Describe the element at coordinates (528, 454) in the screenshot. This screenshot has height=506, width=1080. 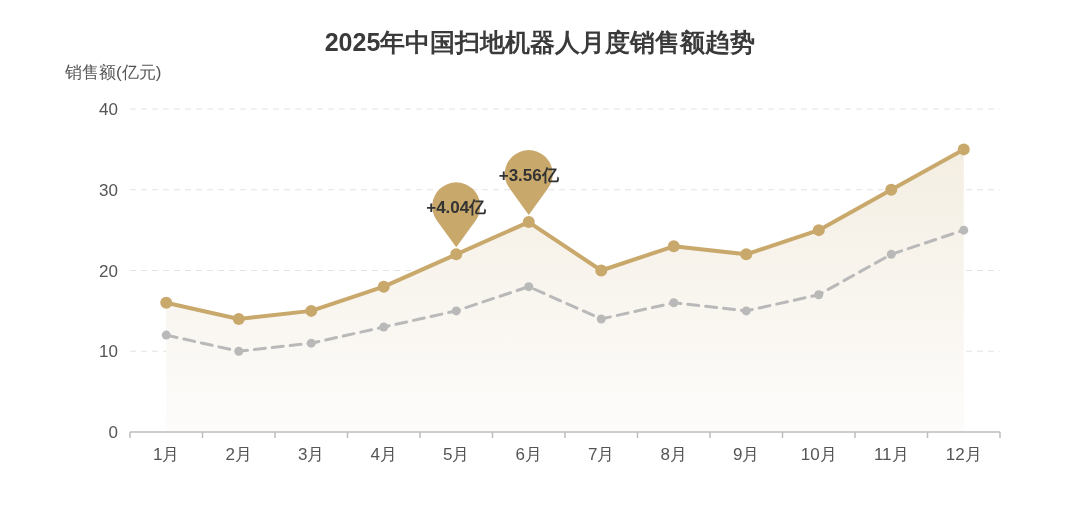
I see `x-tick-label: 6月` at that location.